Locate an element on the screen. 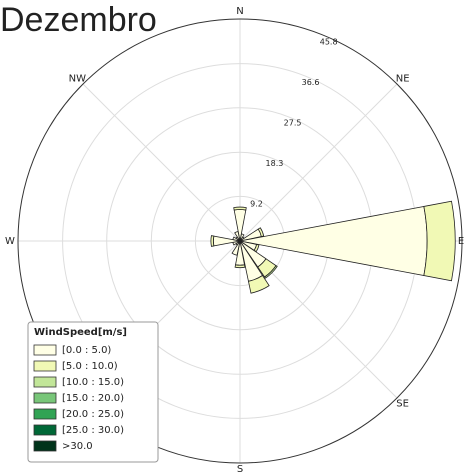  r-tick-label: 9.2 is located at coordinates (256, 203).